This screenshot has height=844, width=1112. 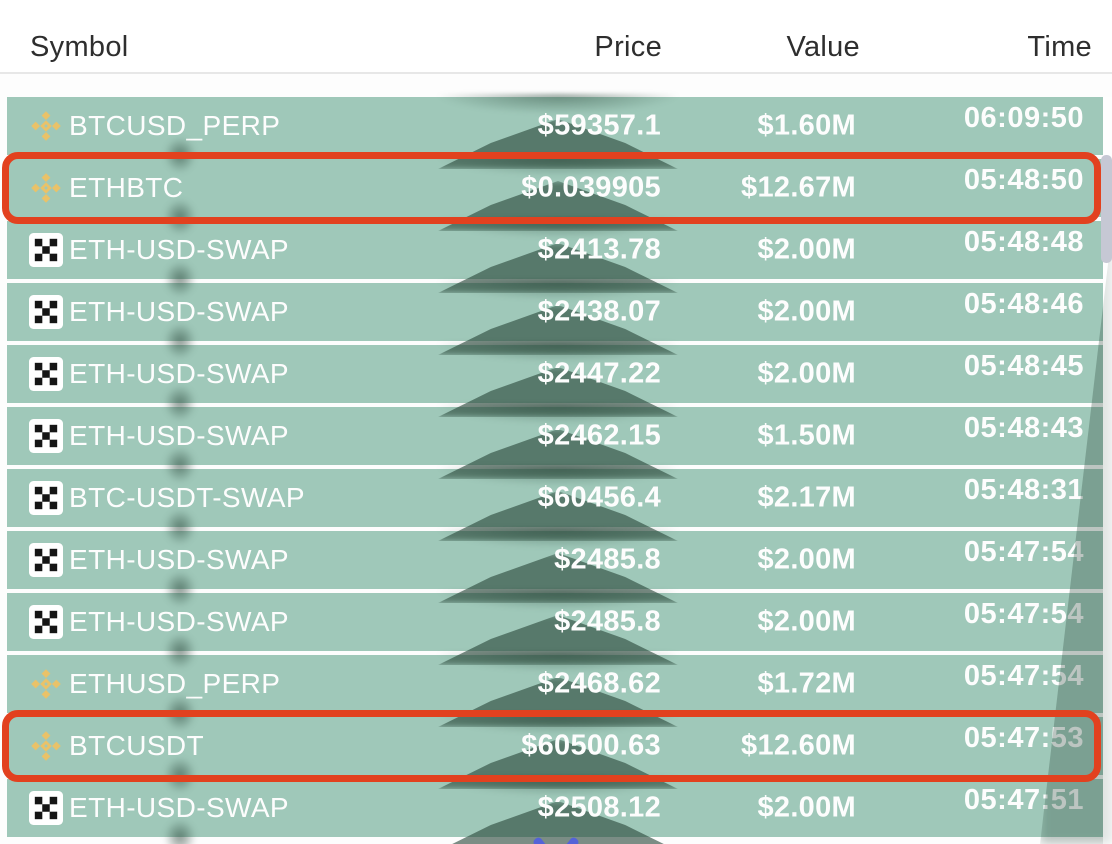 What do you see at coordinates (1023, 738) in the screenshot?
I see `time-cell: 05:47:53` at bounding box center [1023, 738].